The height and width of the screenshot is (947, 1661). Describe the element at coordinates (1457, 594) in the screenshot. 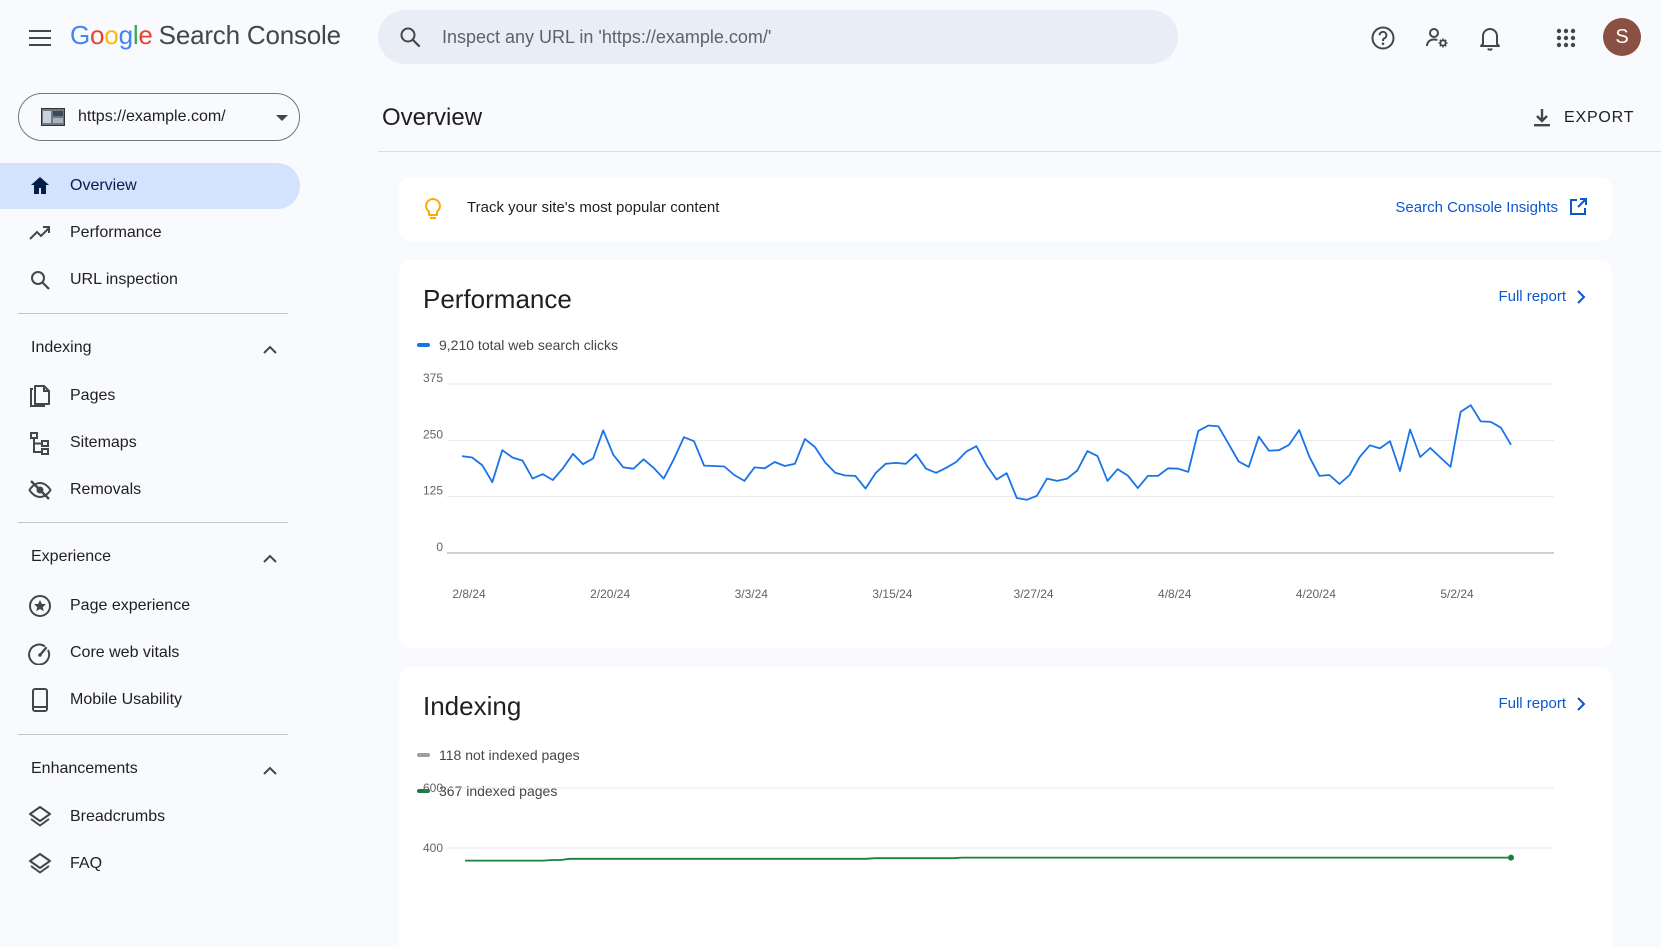

I see `x-tick-label: 5/2/24` at that location.